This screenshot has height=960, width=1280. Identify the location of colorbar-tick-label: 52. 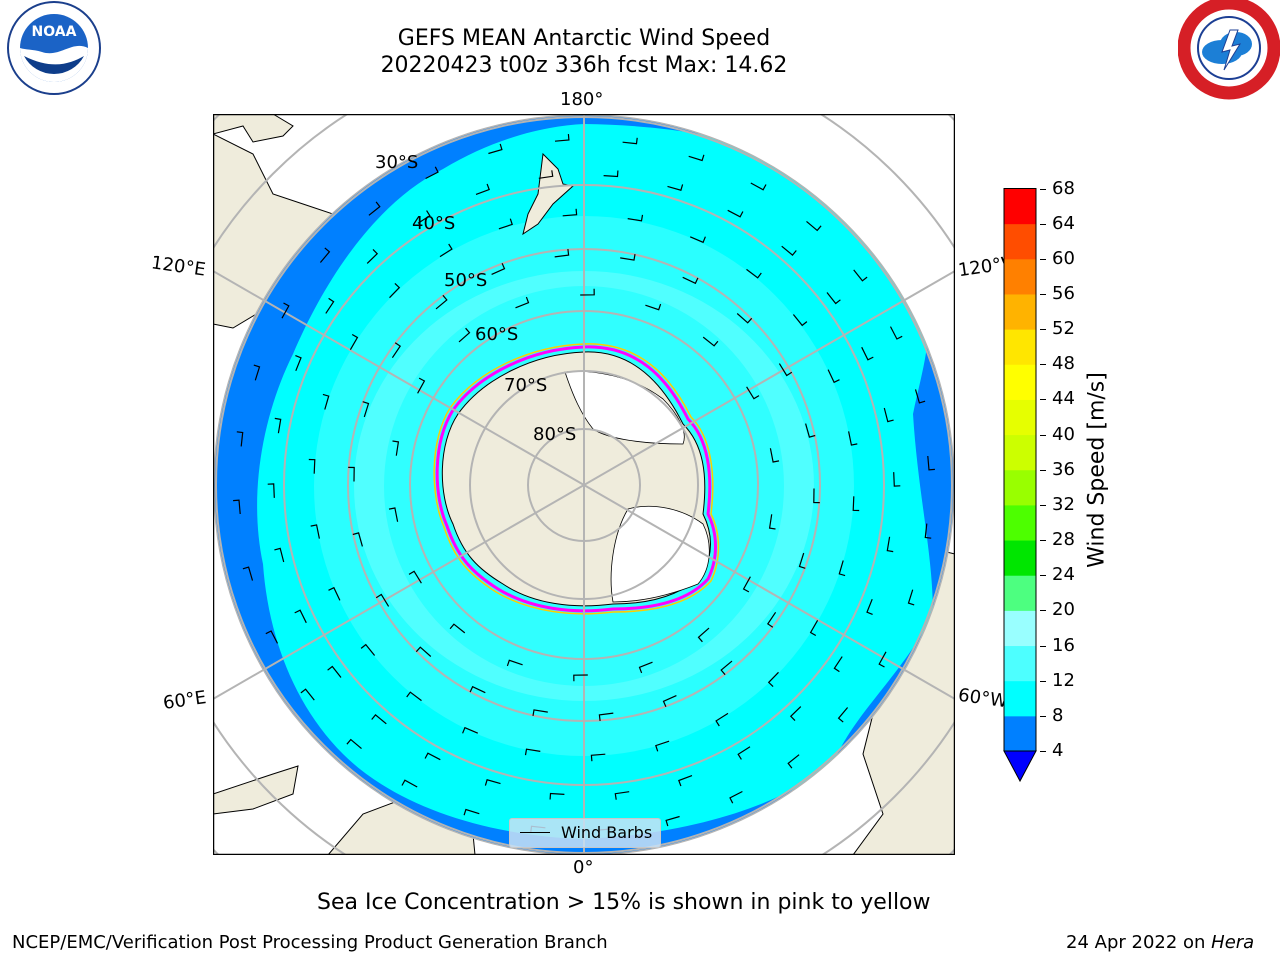
(1063, 329).